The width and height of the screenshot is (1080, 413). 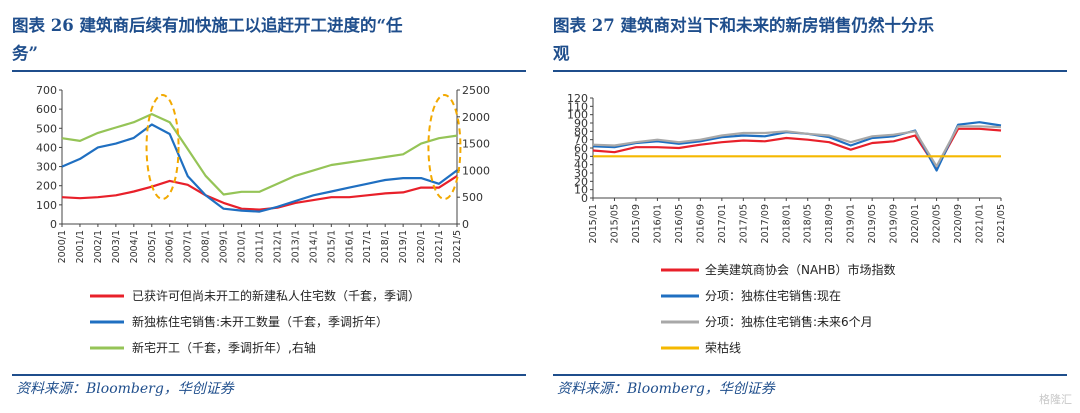 I want to click on legend-label-3: 新宅开工（千套，季调折年）,右轴, so click(x=224, y=347).